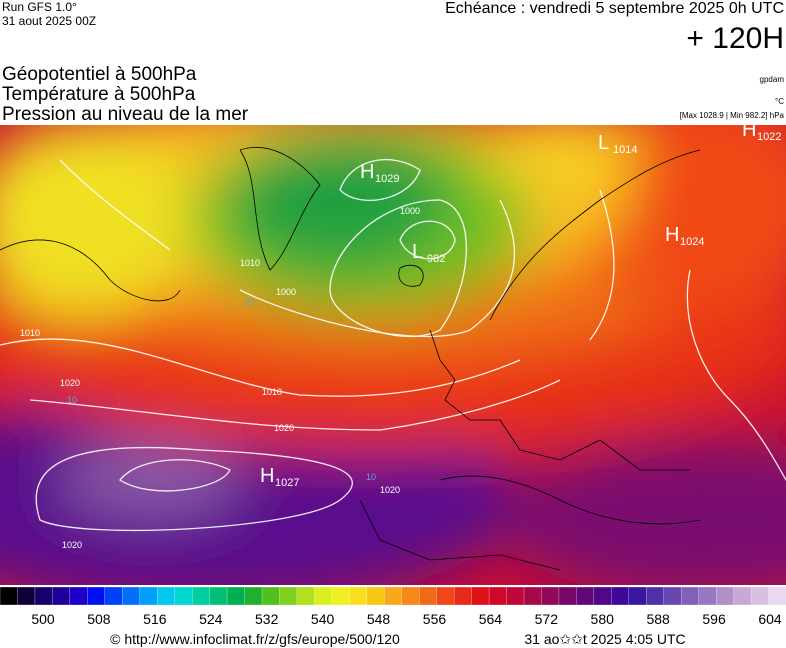 This screenshot has height=648, width=786. I want to click on unit-pressure: [Max 1028.9 | Min 982.2] hPa, so click(732, 115).